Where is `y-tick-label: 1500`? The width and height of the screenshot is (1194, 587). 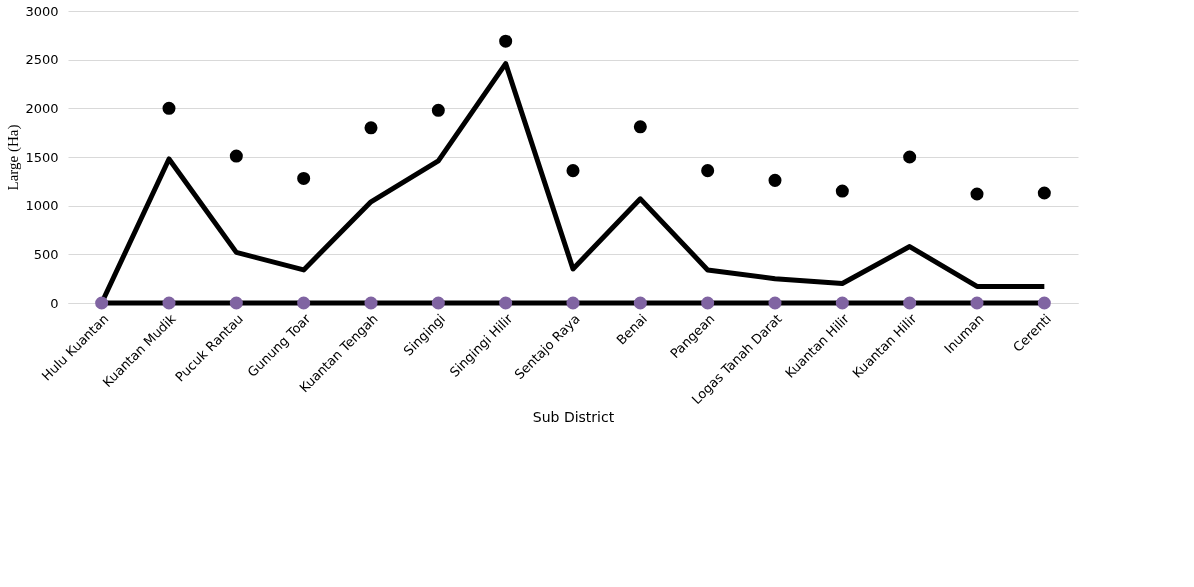 y-tick-label: 1500 is located at coordinates (42, 157).